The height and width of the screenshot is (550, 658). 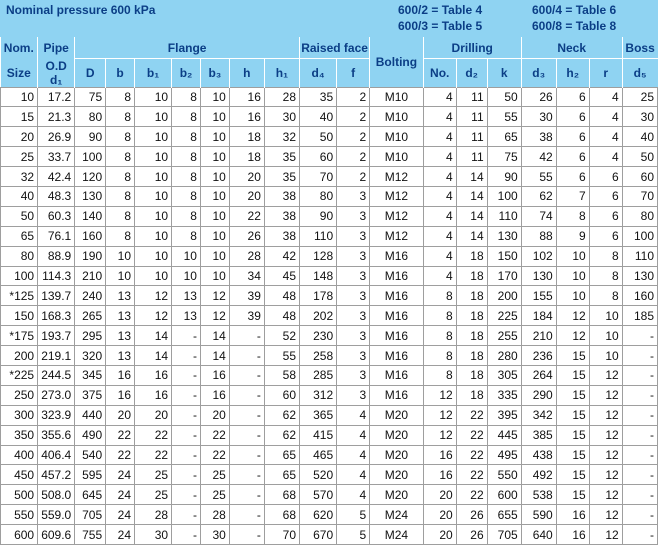 What do you see at coordinates (471, 72) in the screenshot?
I see `col-d2-header: d₂` at bounding box center [471, 72].